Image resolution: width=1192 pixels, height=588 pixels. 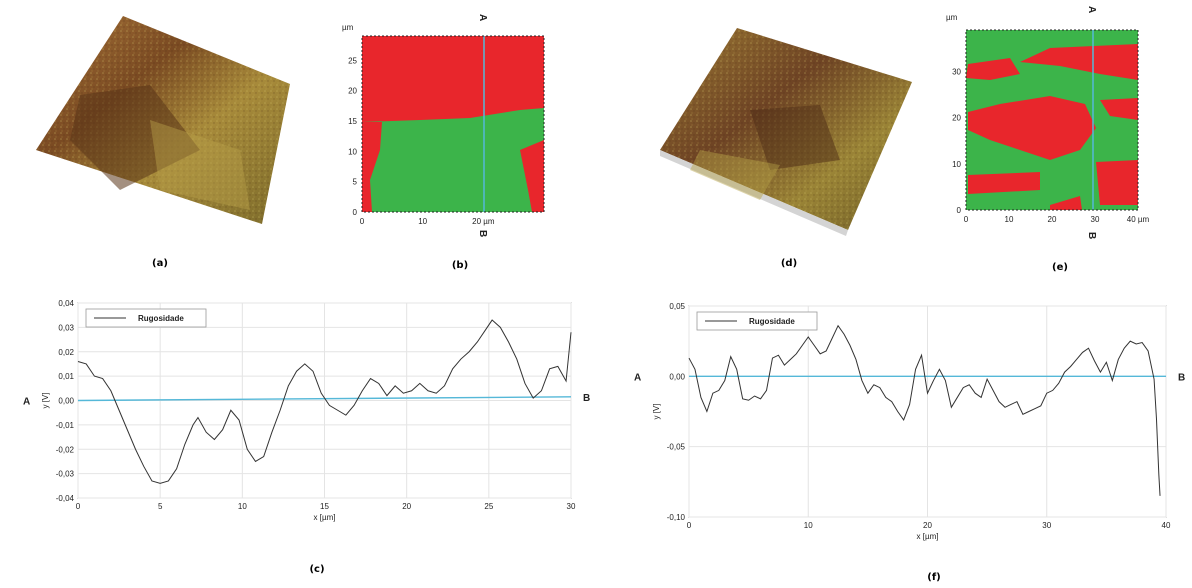 I want to click on phase-map-e, so click(x=1052, y=120).